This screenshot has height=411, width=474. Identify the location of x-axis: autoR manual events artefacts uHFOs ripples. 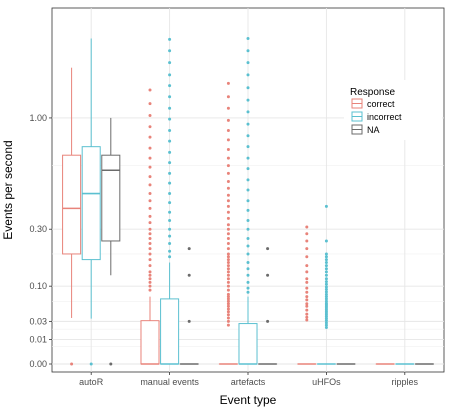
(249, 379).